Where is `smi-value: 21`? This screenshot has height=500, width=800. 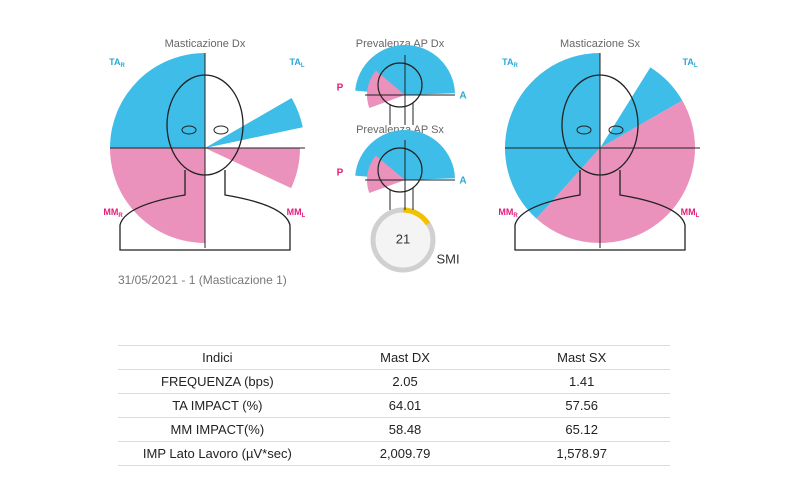
smi-value: 21 is located at coordinates (403, 238).